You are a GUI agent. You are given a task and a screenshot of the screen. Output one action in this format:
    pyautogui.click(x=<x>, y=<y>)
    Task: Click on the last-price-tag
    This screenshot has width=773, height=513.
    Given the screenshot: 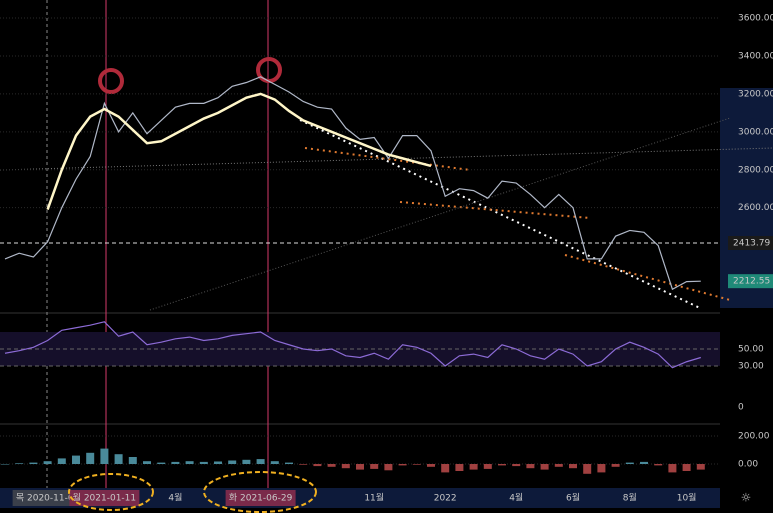 What is the action you would take?
    pyautogui.click(x=750, y=281)
    